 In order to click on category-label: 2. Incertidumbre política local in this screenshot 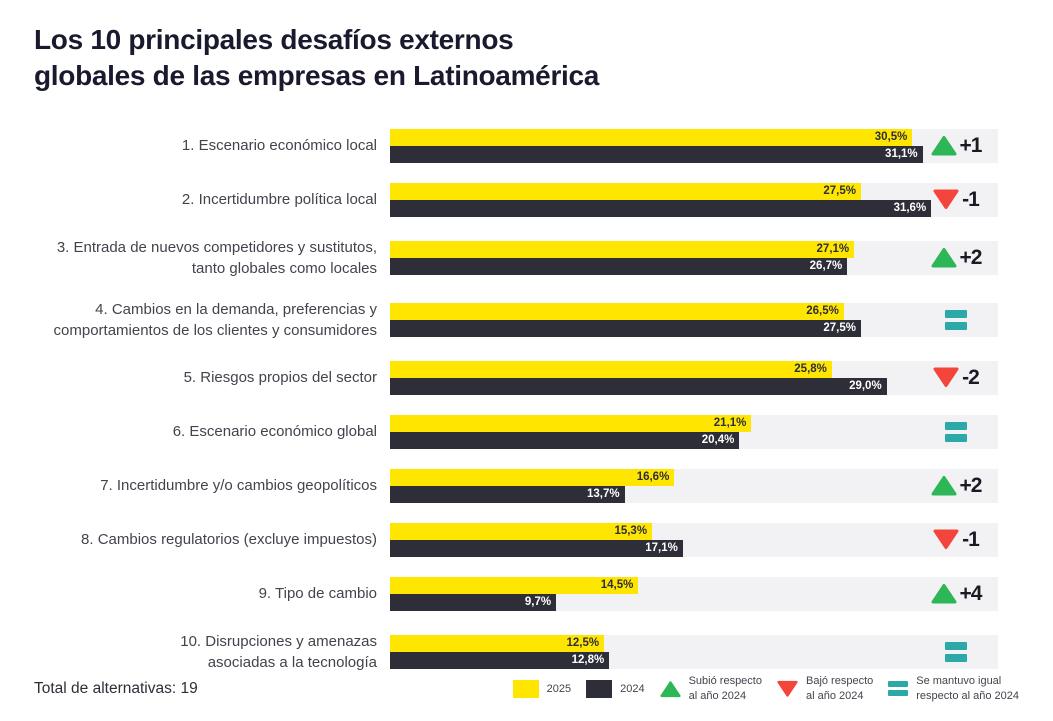, I will do `click(279, 200)`.